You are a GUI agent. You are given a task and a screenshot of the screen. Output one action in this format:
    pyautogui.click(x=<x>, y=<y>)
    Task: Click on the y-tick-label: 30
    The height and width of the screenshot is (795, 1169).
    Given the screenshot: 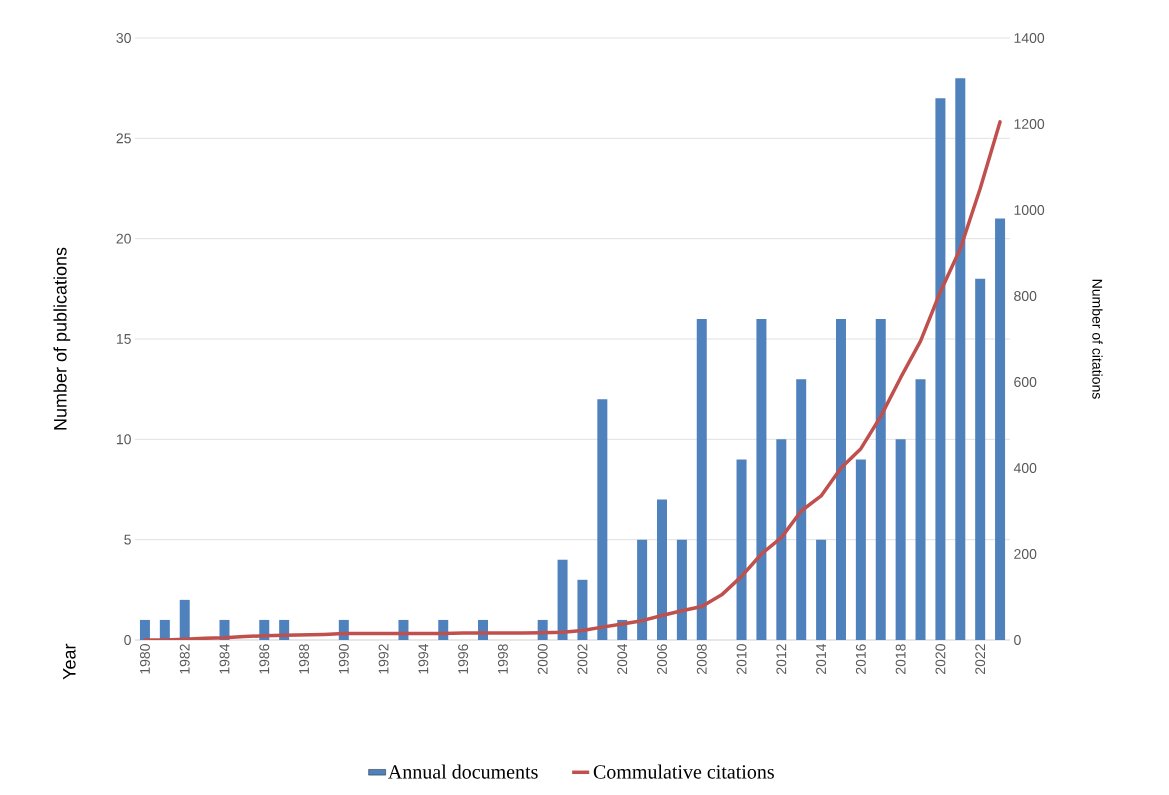 What is the action you would take?
    pyautogui.click(x=123, y=38)
    